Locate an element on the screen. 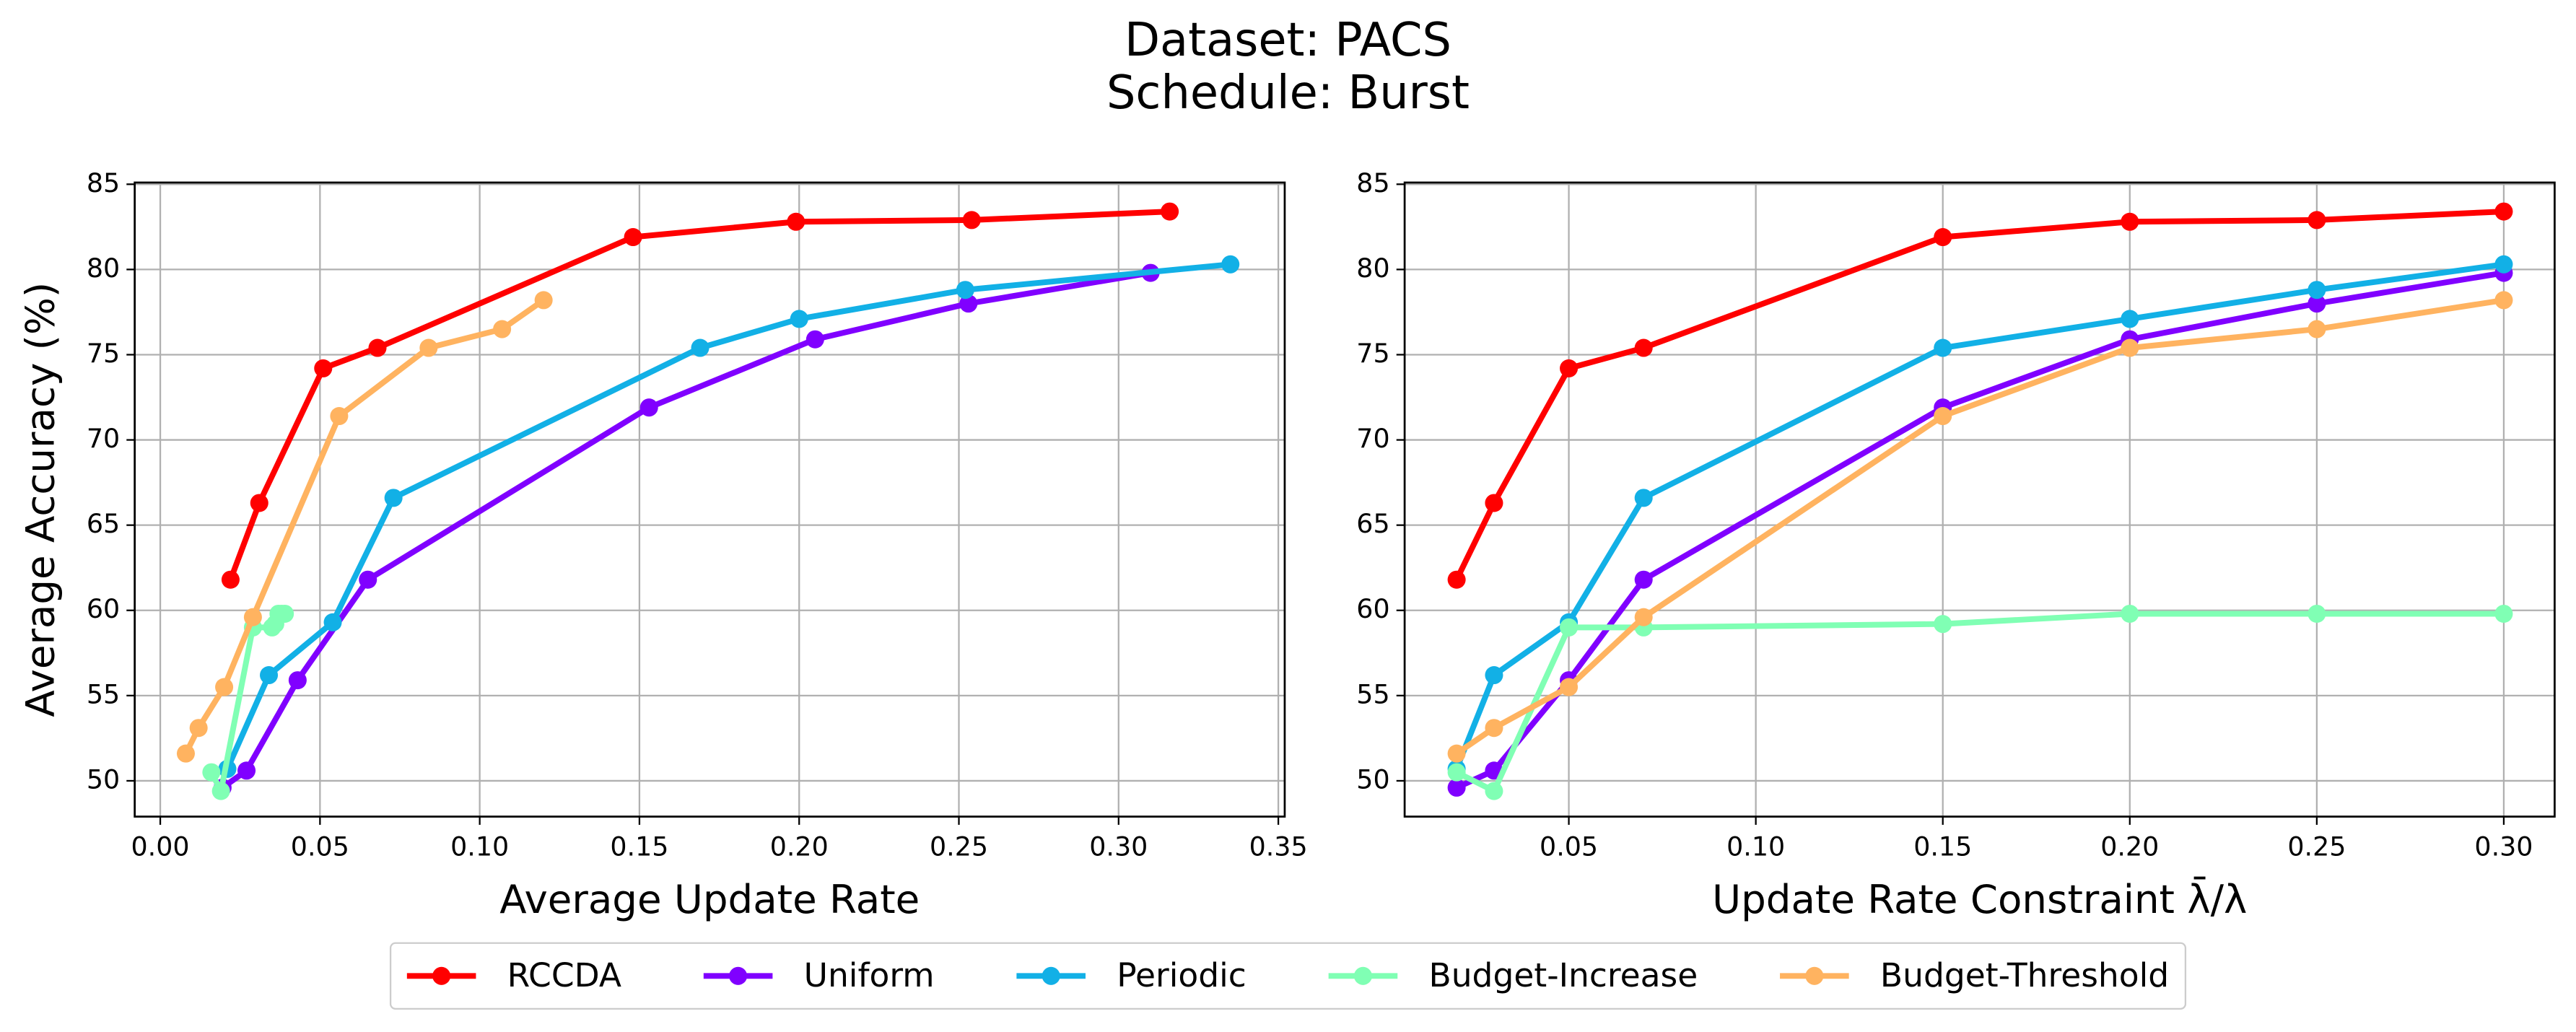 The width and height of the screenshot is (2576, 1032). legend-frame is located at coordinates (1288, 976).